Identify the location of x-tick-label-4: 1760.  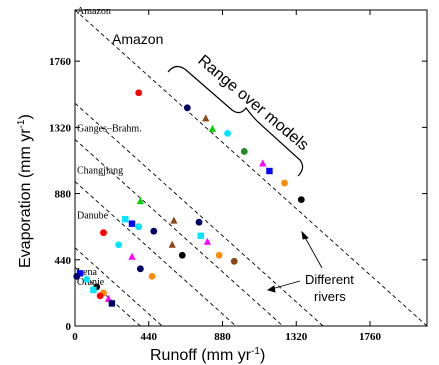
(370, 337).